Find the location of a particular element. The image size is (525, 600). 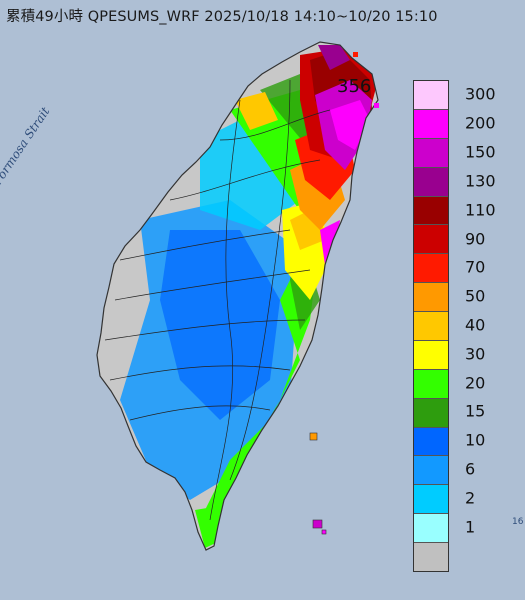

legend-label: 20 is located at coordinates (475, 383).